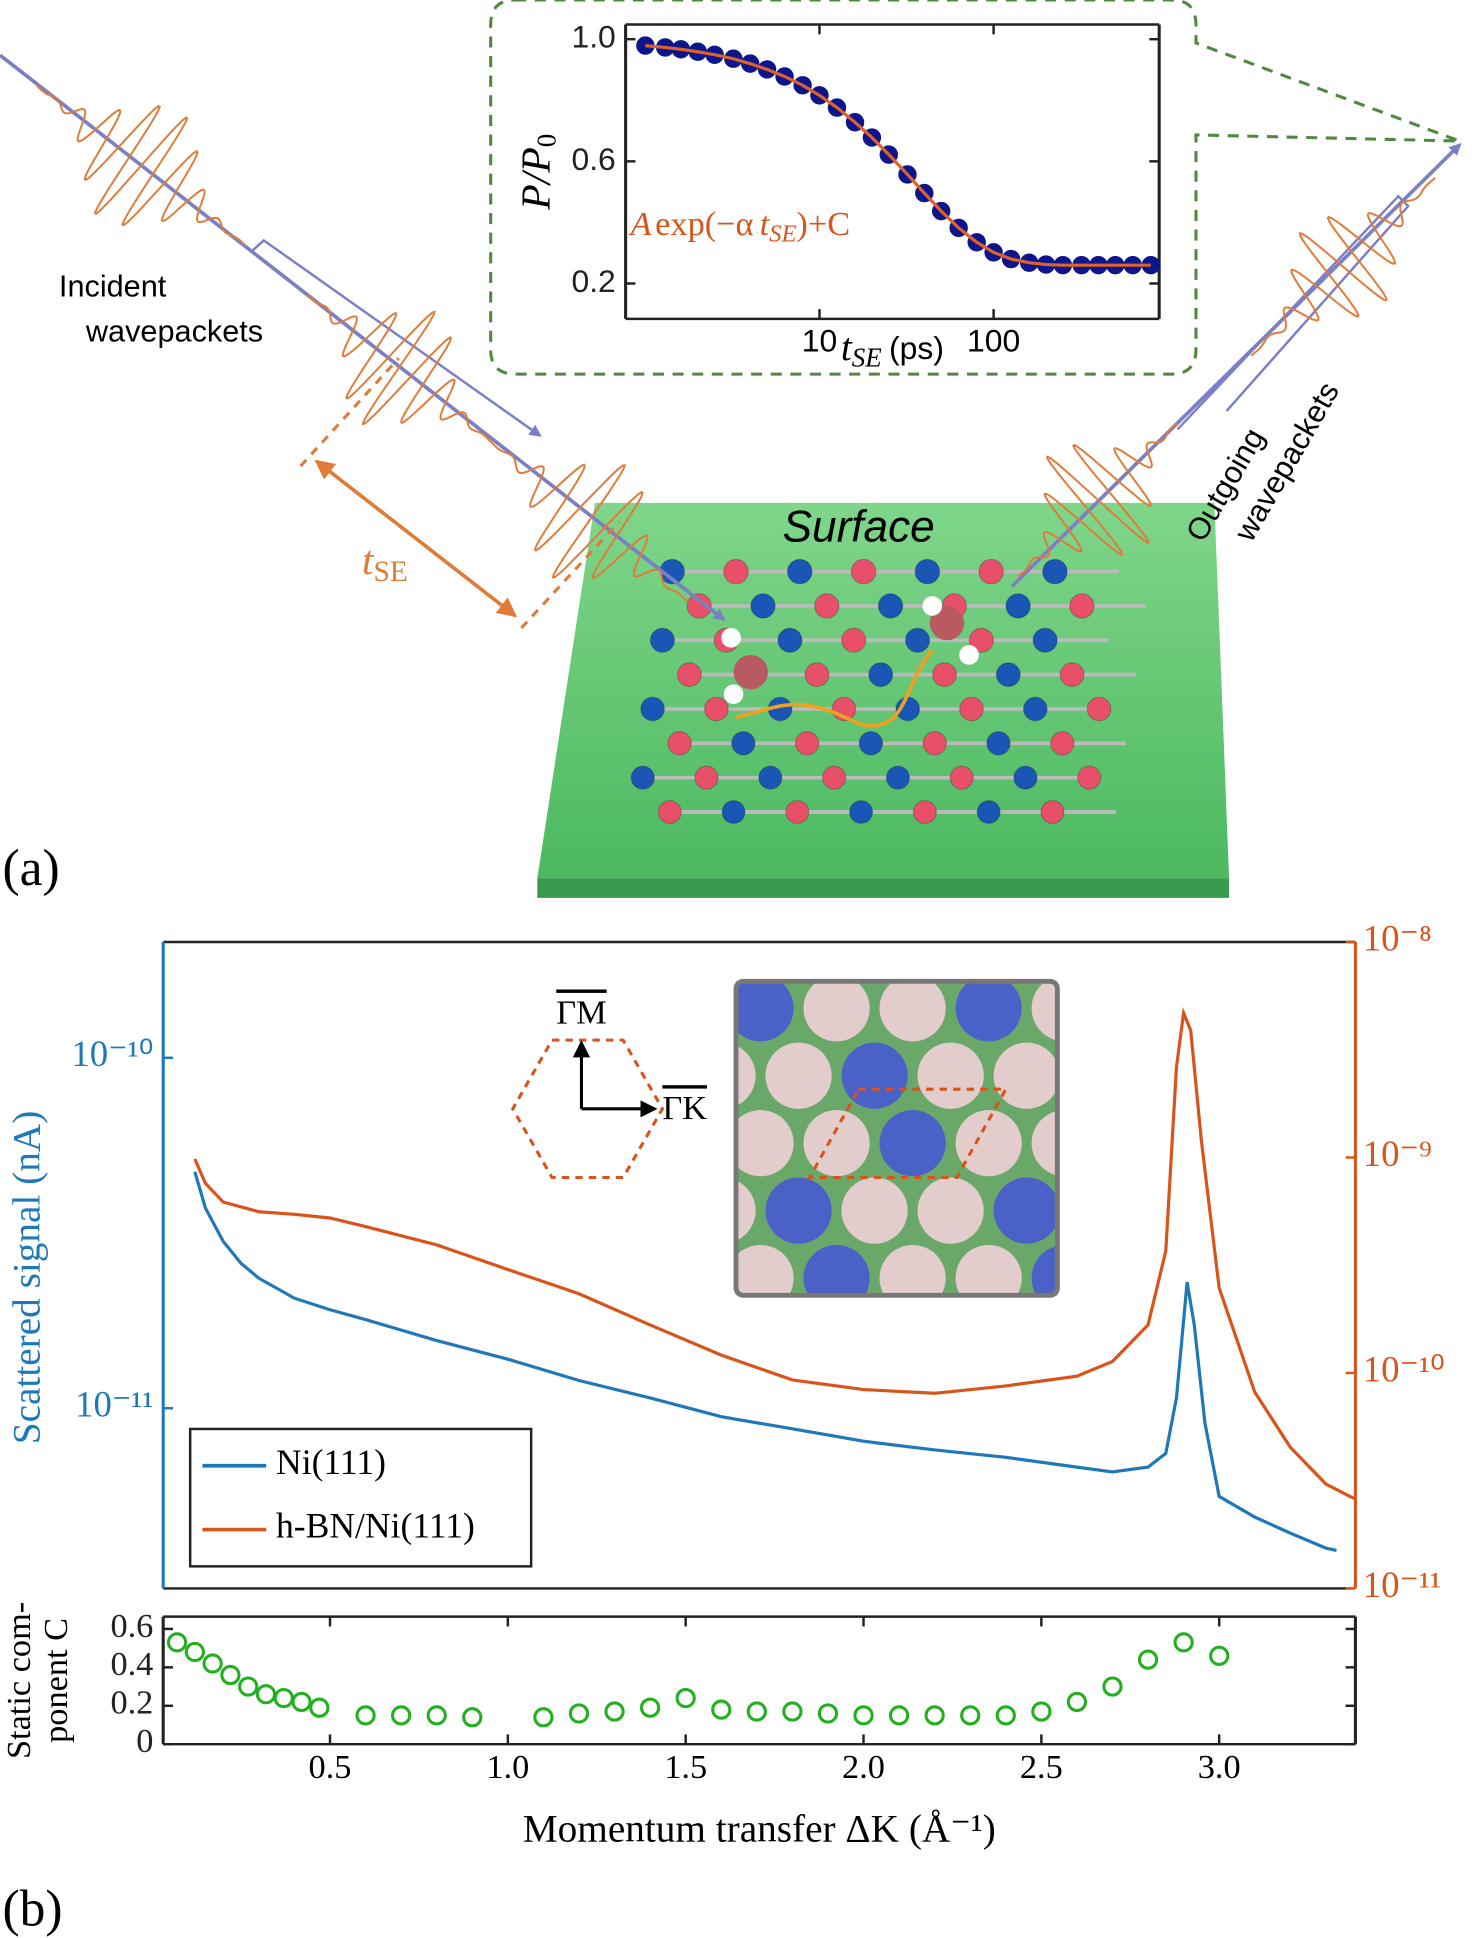 The image size is (1472, 1938). What do you see at coordinates (37, 1680) in the screenshot?
I see `y-axis-title: Static com-ponent C` at bounding box center [37, 1680].